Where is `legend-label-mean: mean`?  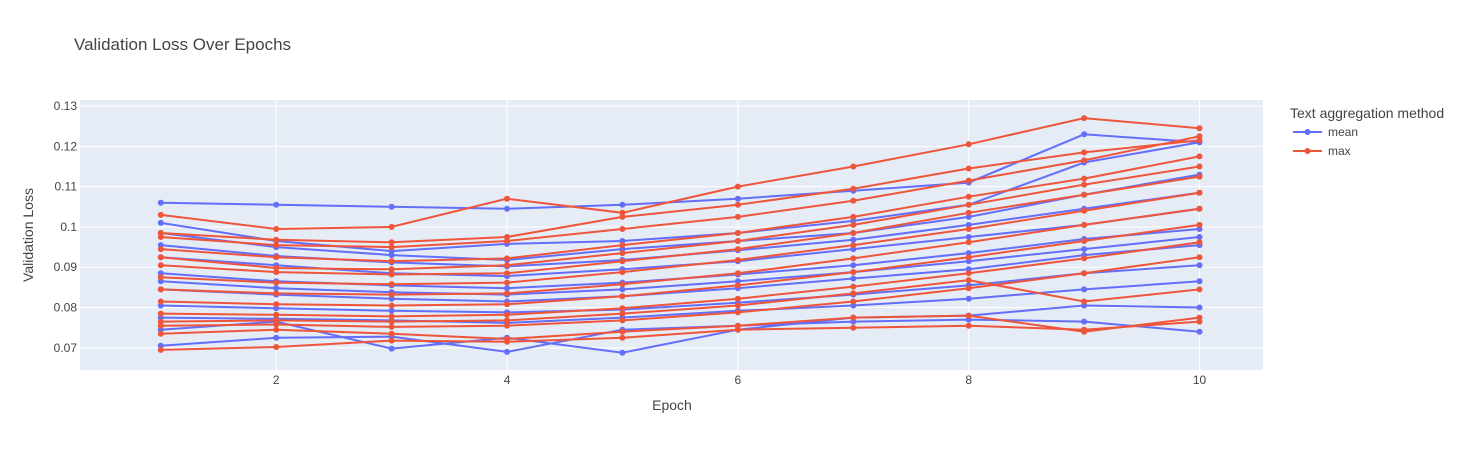 legend-label-mean: mean is located at coordinates (1343, 132).